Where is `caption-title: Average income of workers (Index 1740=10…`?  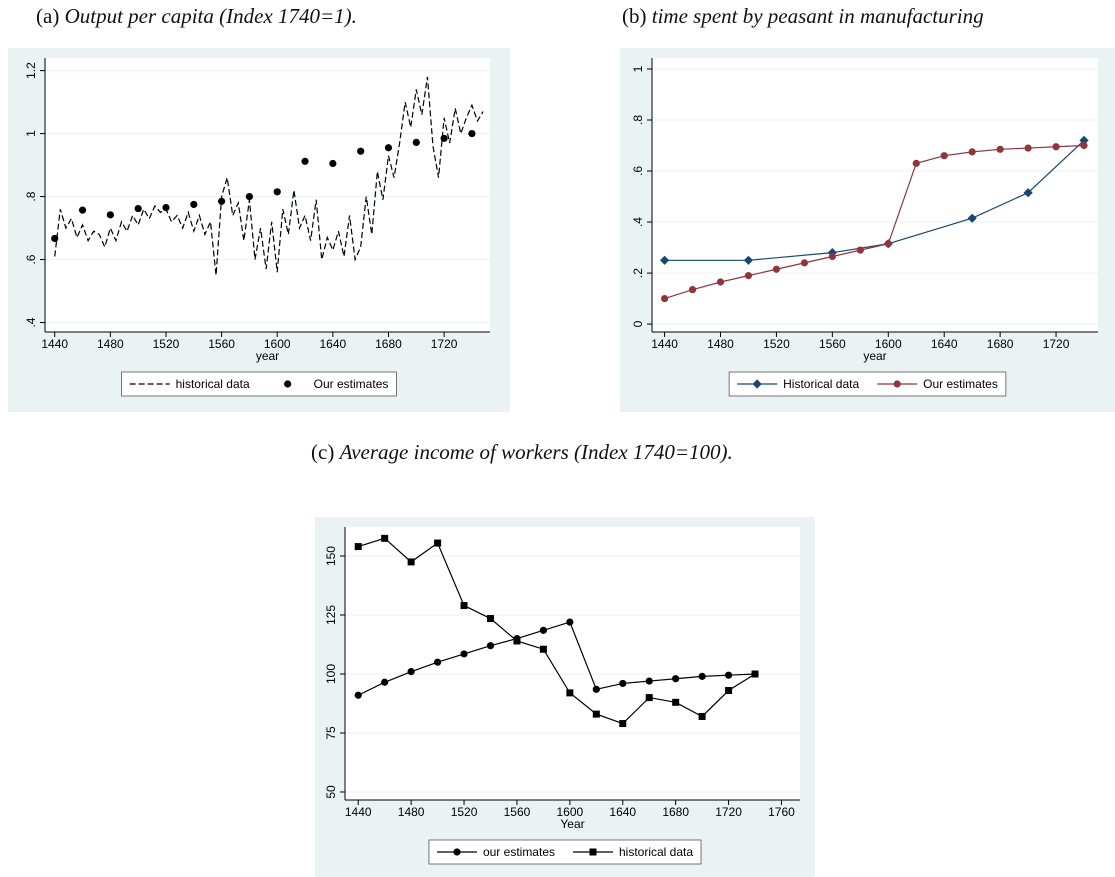
caption-title: Average income of workers (Index 1740=10… is located at coordinates (536, 452).